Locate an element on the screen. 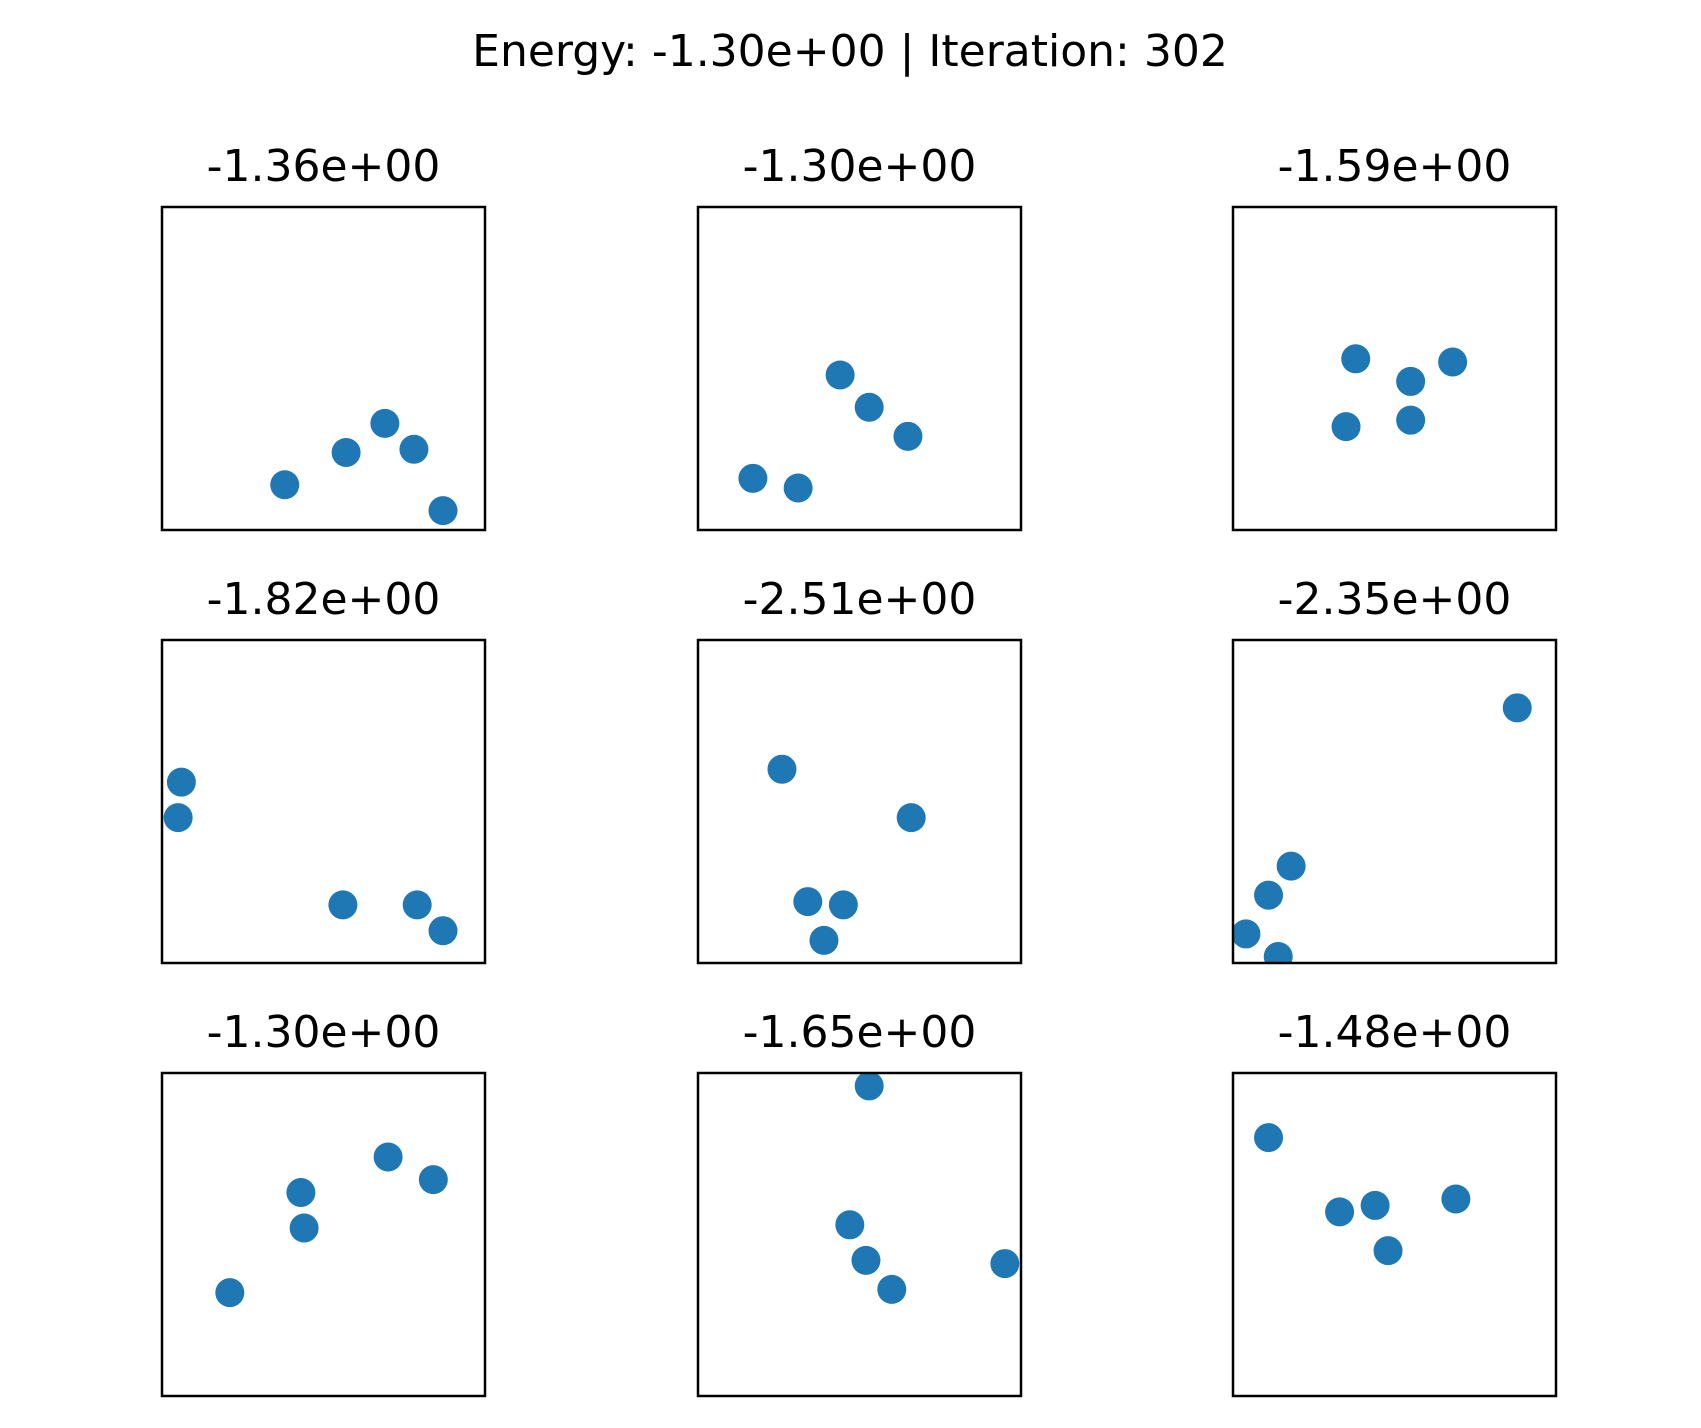 The height and width of the screenshot is (1428, 1701). scatter-panel-2: -1.30e+00 is located at coordinates (859, 336).